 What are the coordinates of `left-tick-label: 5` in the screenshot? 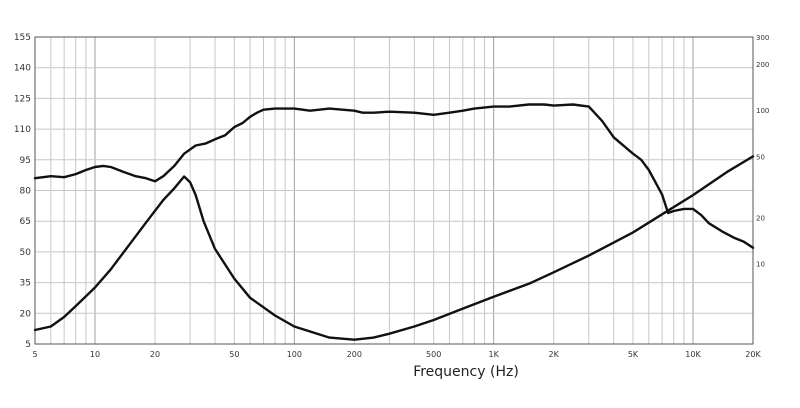 It's located at (28, 345).